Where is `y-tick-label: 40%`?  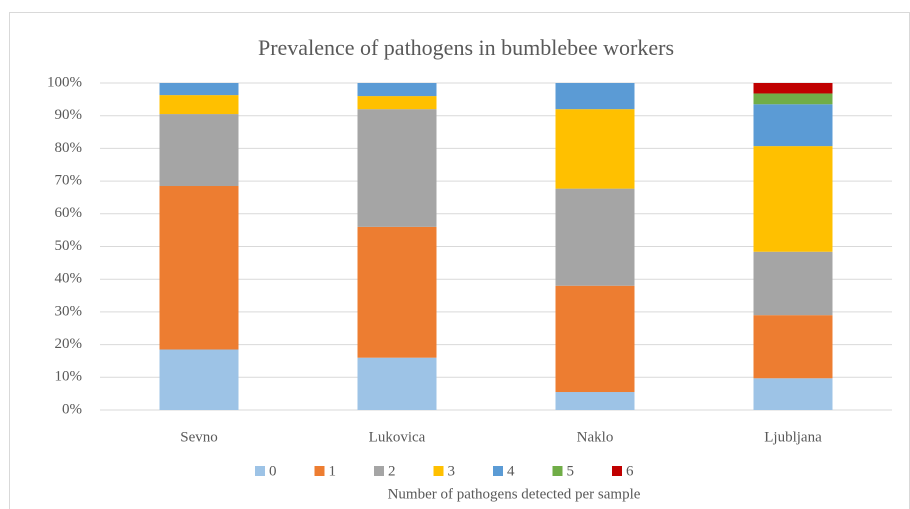
y-tick-label: 40% is located at coordinates (69, 279).